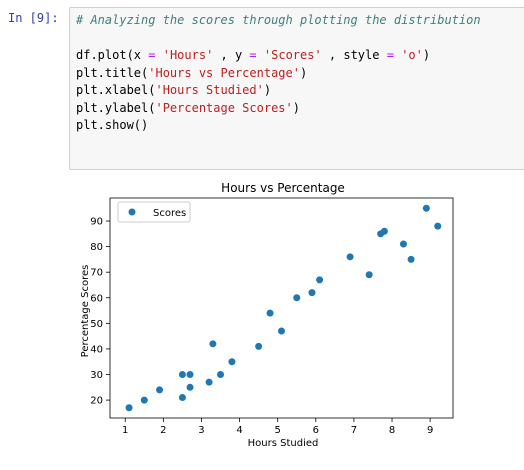 The width and height of the screenshot is (524, 470). I want to click on x-tick-label: 2, so click(163, 430).